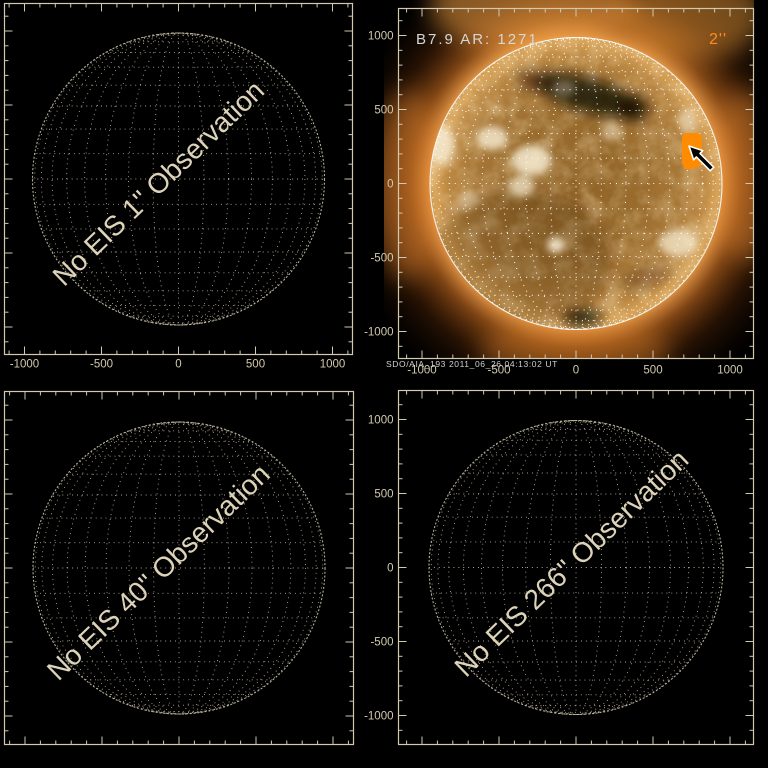  Describe the element at coordinates (718, 39) in the screenshot. I see `aia-slit-width-label: 2''` at that location.